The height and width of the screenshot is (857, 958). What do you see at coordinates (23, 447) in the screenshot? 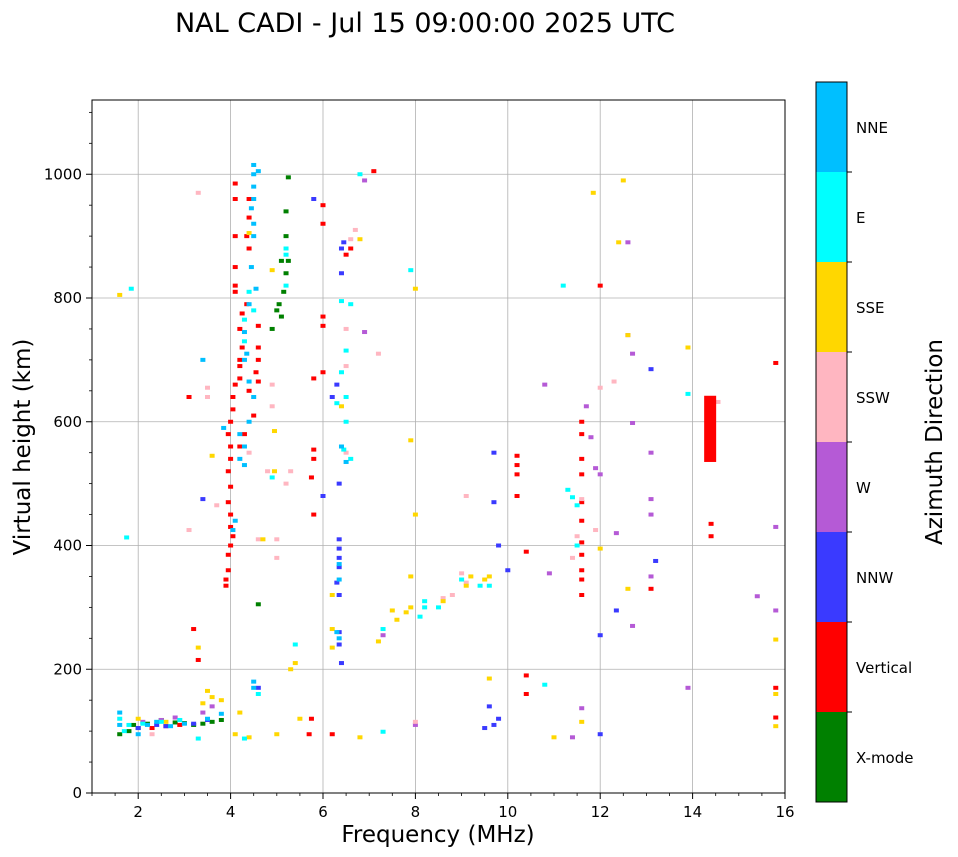
I see `y-axis-label: Virtual height (km)` at bounding box center [23, 447].